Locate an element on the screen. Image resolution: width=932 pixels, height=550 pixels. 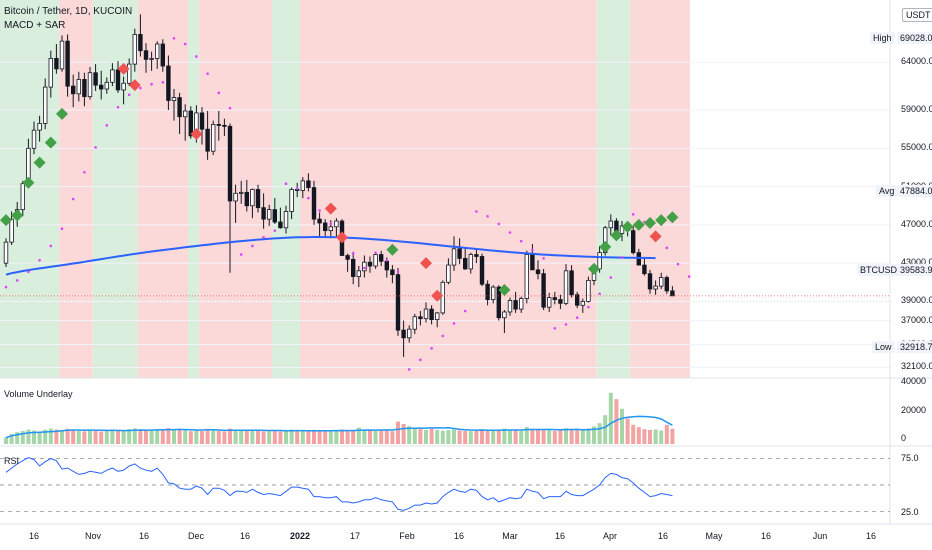
rsi-pane-title: RSI is located at coordinates (12, 461).